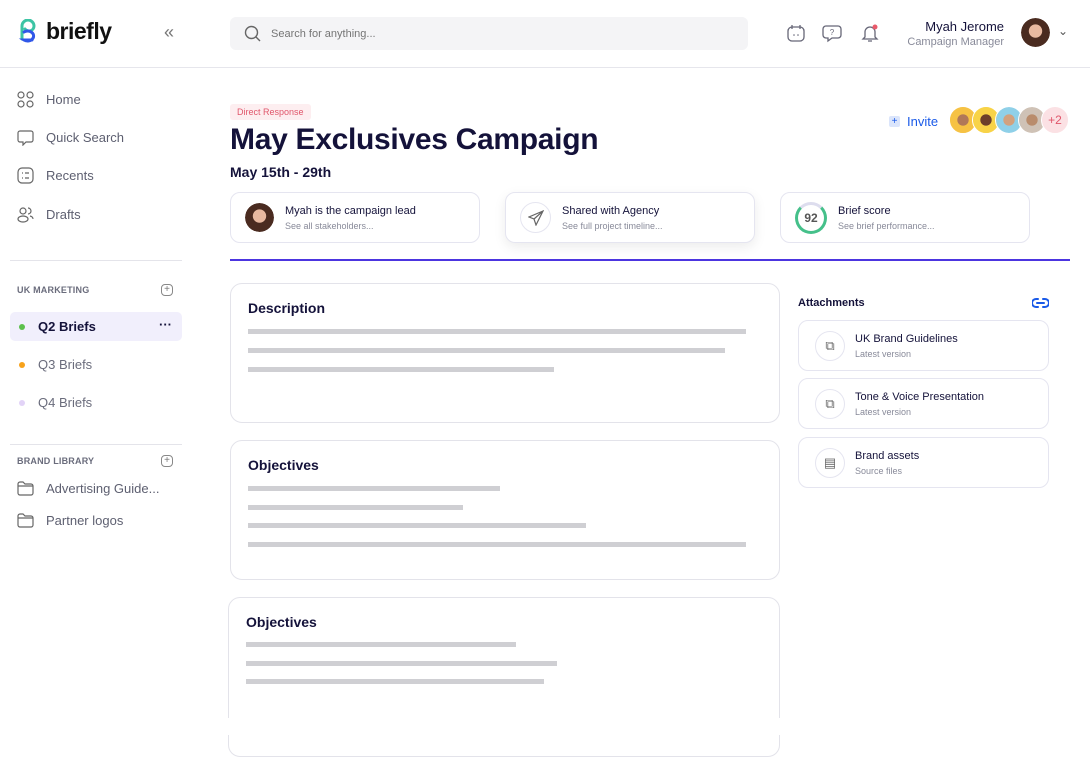 This screenshot has height=757, width=1090. What do you see at coordinates (49, 214) in the screenshot?
I see `sidebar-item-drafts: Drafts` at bounding box center [49, 214].